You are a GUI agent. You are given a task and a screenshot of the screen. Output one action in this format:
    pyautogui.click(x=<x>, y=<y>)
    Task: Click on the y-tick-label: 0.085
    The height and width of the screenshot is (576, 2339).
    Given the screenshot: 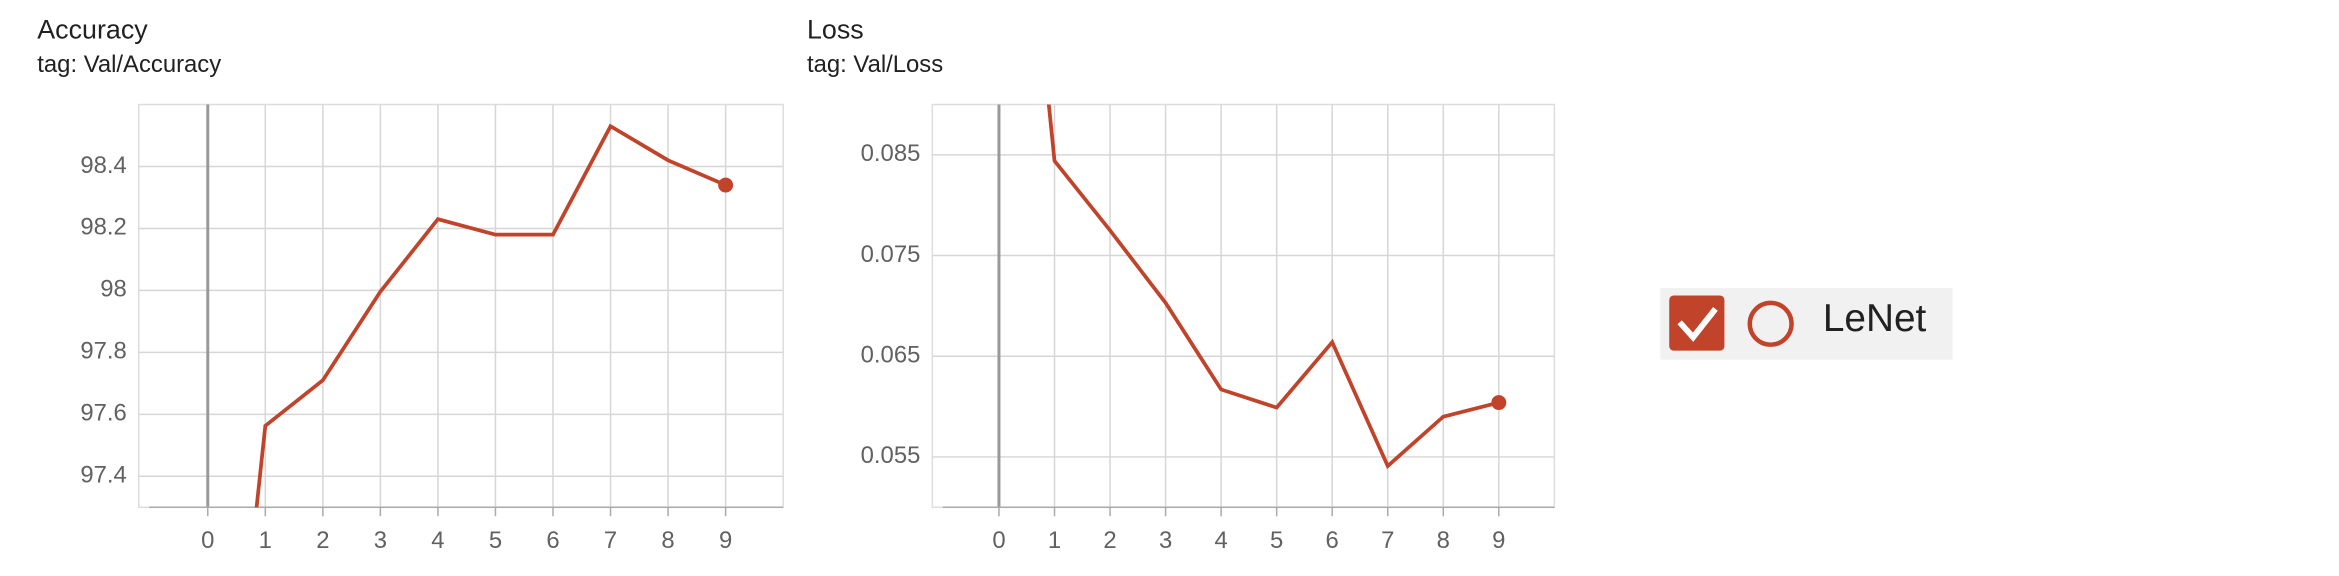 What is the action you would take?
    pyautogui.click(x=891, y=153)
    